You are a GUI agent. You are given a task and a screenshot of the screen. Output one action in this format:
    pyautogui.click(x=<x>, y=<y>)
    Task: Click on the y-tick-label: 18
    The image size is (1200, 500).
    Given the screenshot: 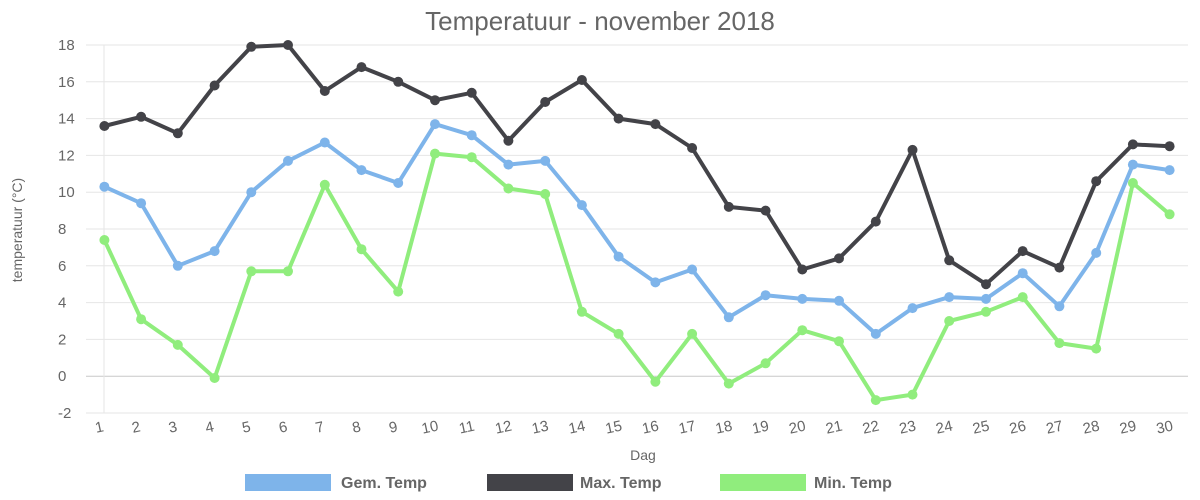 What is the action you would take?
    pyautogui.click(x=66, y=45)
    